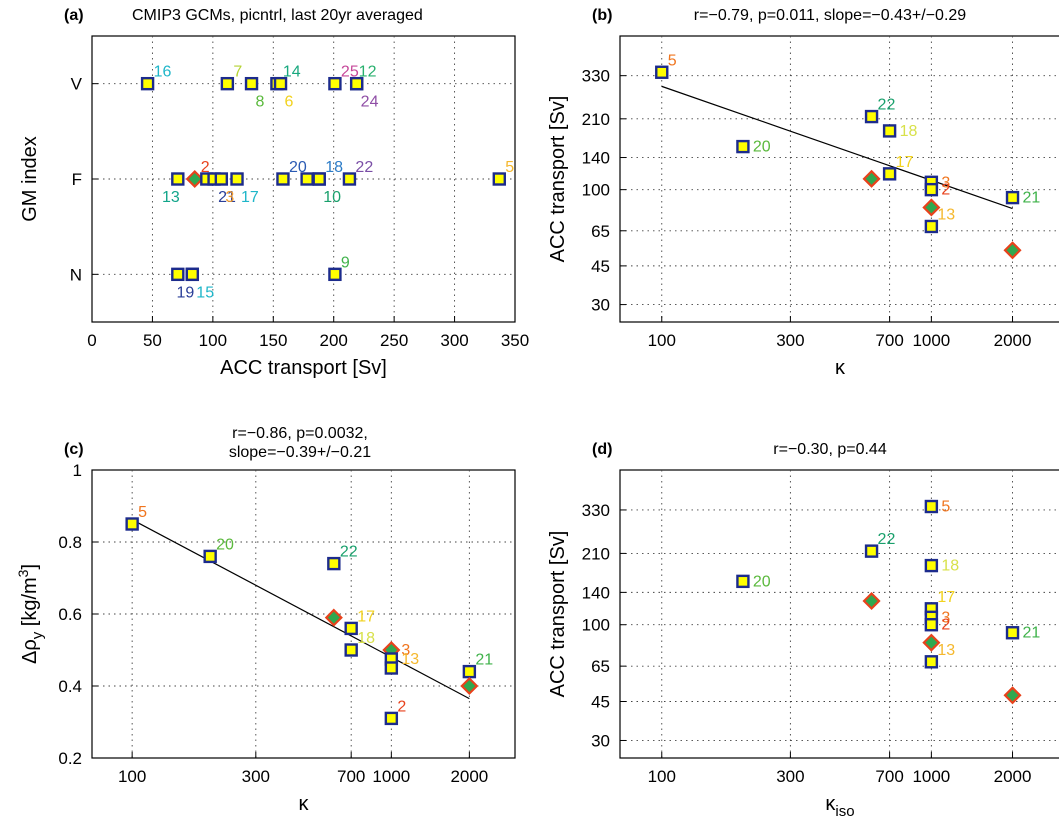  I want to click on x-axis-label: κ, so click(304, 804).